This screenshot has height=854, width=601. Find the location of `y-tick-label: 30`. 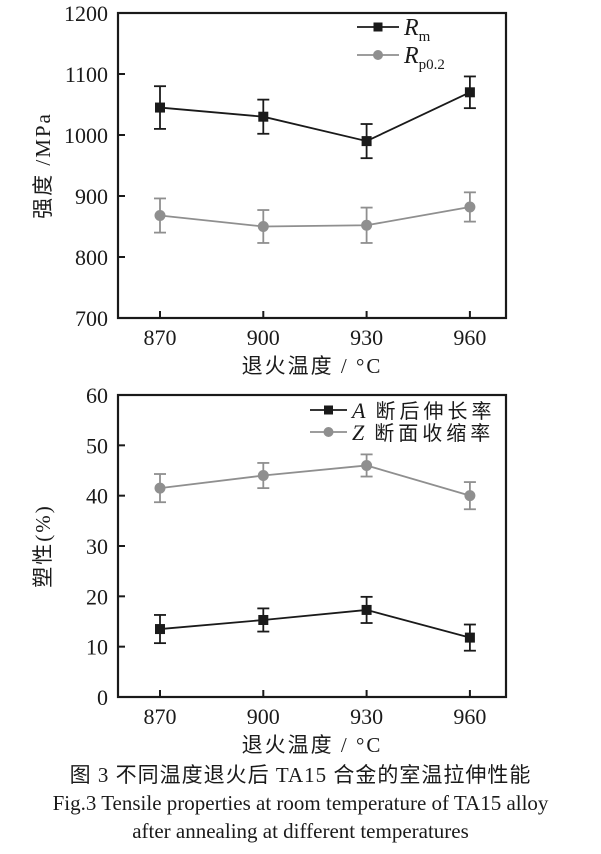

y-tick-label: 30 is located at coordinates (97, 546).